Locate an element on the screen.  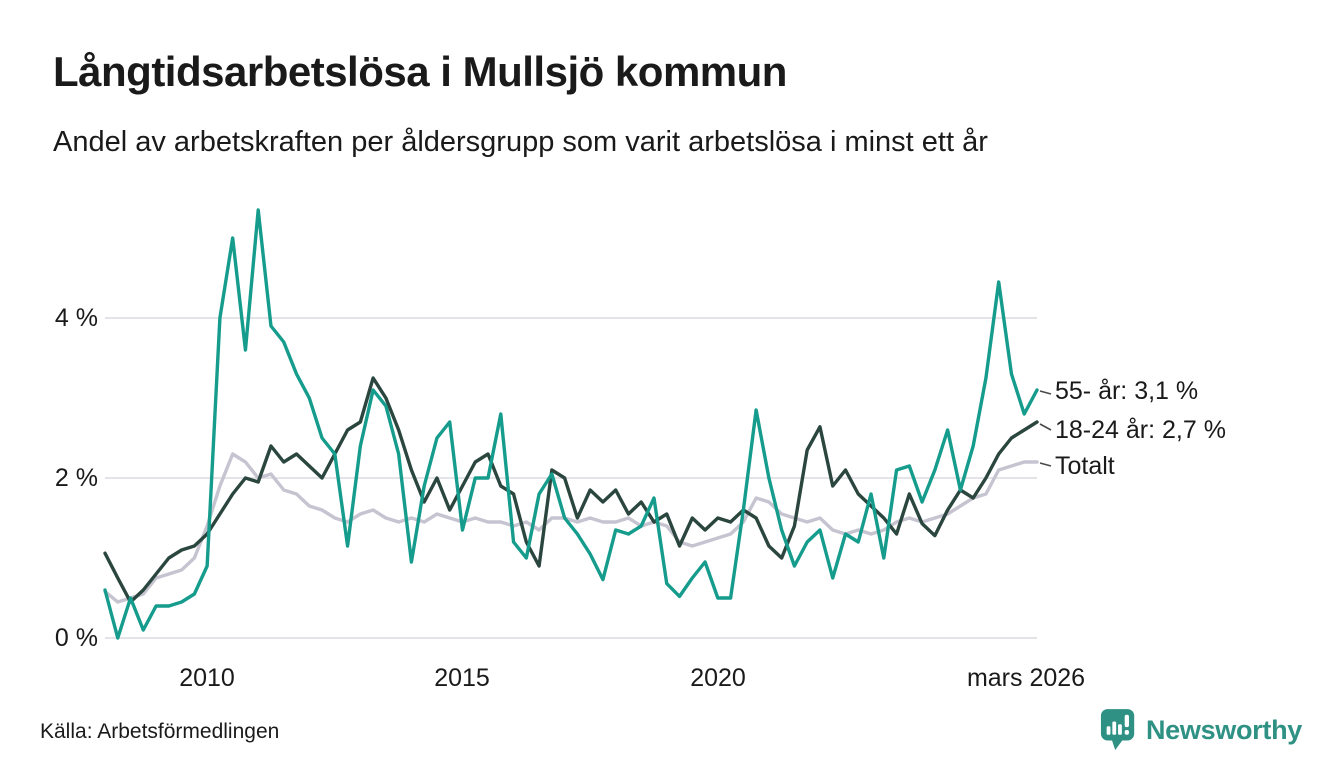
newsworthy-logo-icon is located at coordinates (1117, 729).